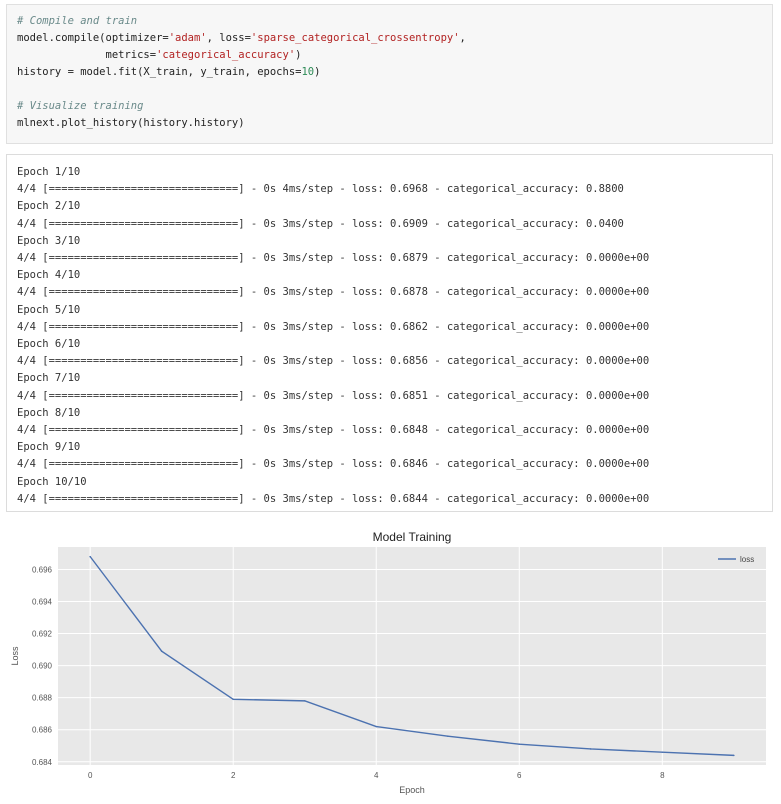 Image resolution: width=781 pixels, height=804 pixels. I want to click on x-tick-label: 4, so click(376, 775).